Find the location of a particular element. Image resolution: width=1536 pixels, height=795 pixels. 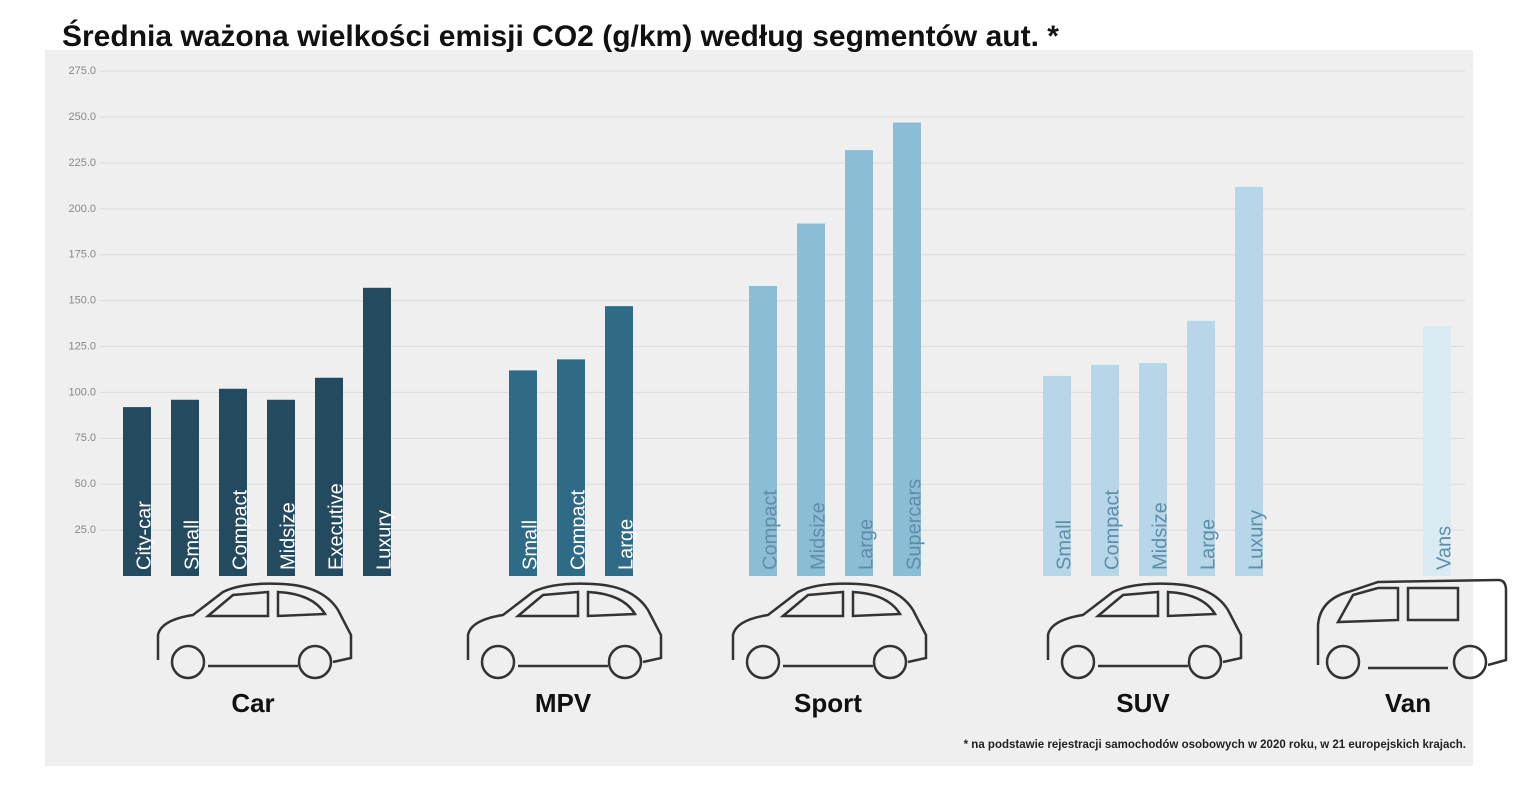

y-tick-label: 125.0 is located at coordinates (82, 346).